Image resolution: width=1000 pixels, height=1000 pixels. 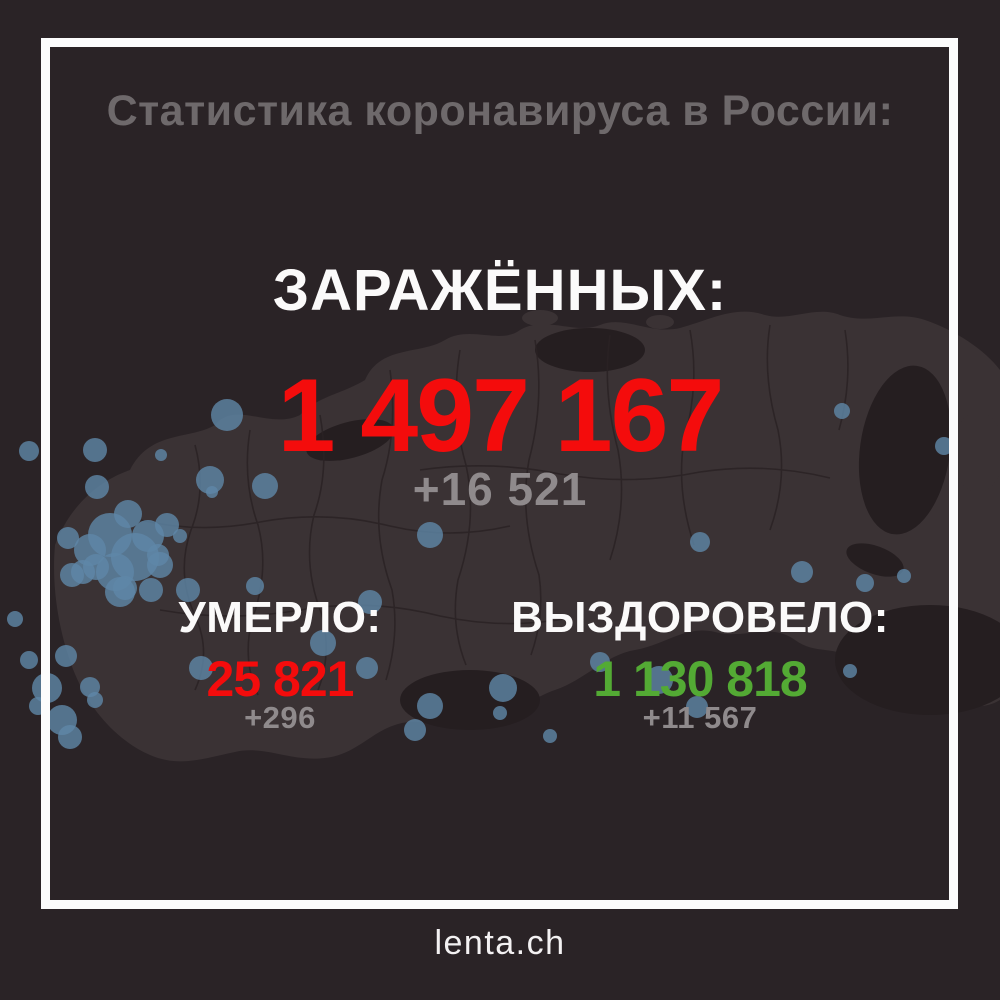 What do you see at coordinates (700, 617) in the screenshot?
I see `recovered-label: ВЫЗДОРОВЕЛО:` at bounding box center [700, 617].